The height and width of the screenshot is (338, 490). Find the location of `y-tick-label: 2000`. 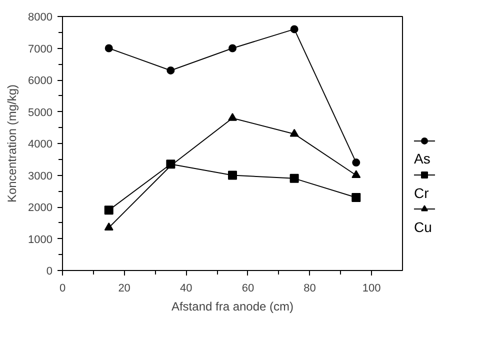

y-tick-label: 2000 is located at coordinates (40, 208).